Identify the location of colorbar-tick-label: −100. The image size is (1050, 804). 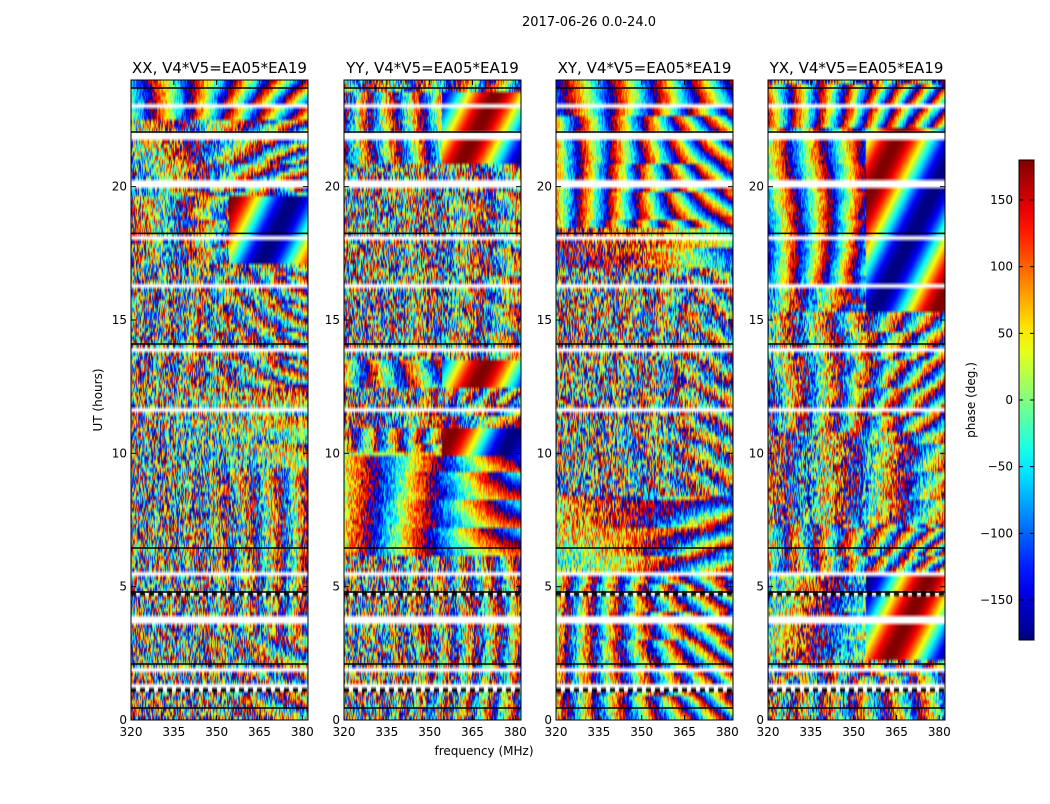
(996, 533).